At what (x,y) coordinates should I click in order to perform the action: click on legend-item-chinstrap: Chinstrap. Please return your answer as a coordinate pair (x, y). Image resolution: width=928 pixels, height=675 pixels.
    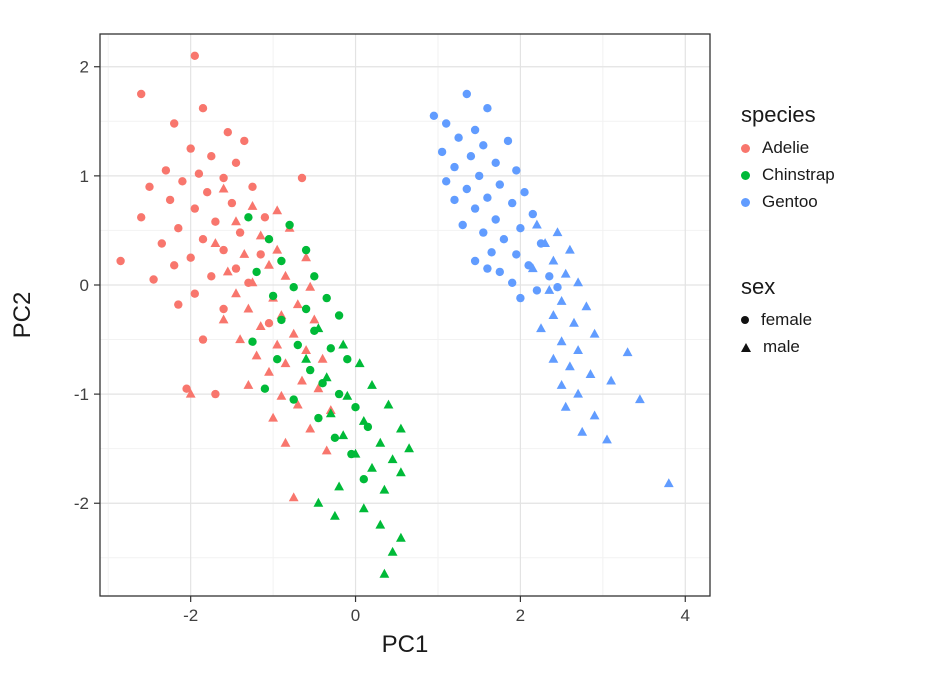
    Looking at the image, I should click on (834, 175).